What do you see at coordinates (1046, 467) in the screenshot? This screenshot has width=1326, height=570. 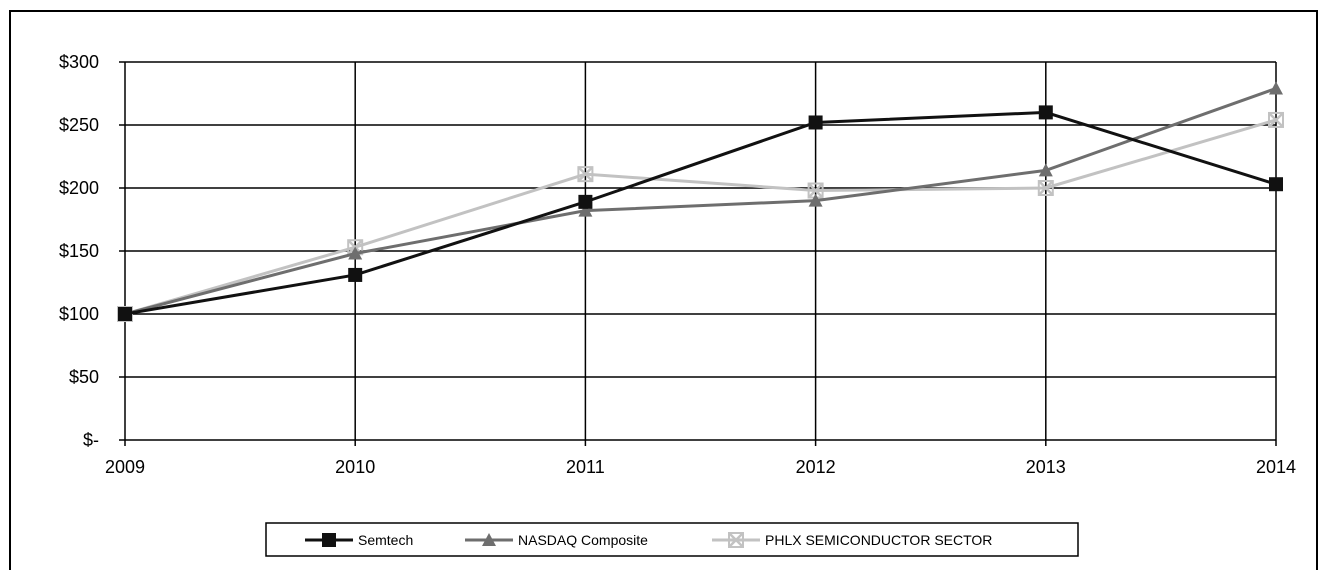 I see `x-tick-label: 2013` at bounding box center [1046, 467].